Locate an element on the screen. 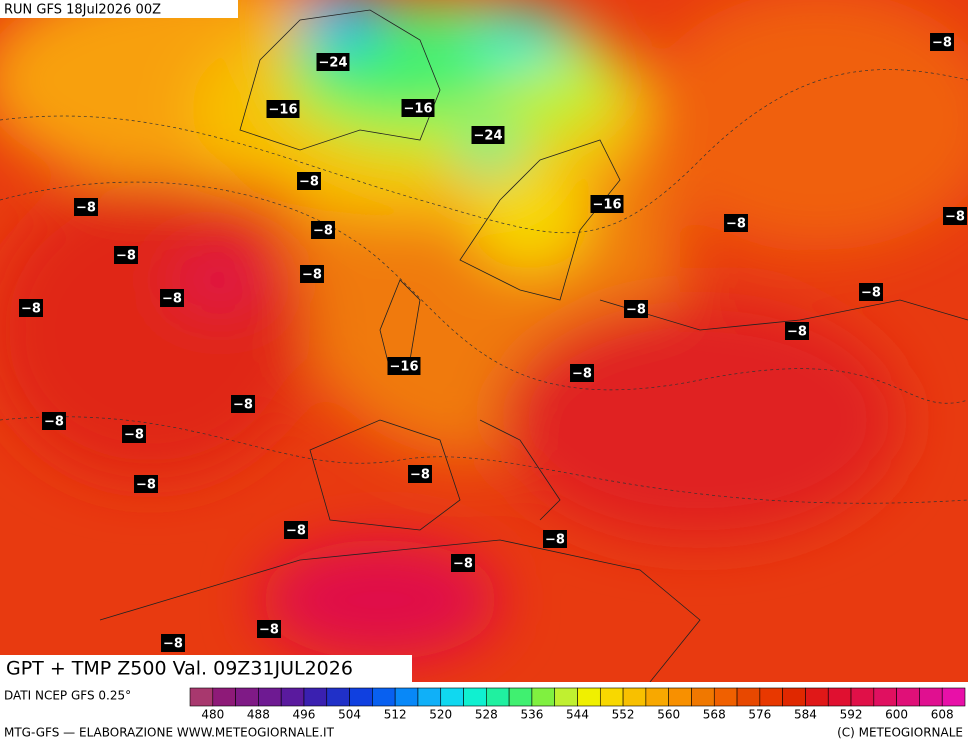 The height and width of the screenshot is (745, 968). colorbar-label: 520 is located at coordinates (440, 715).